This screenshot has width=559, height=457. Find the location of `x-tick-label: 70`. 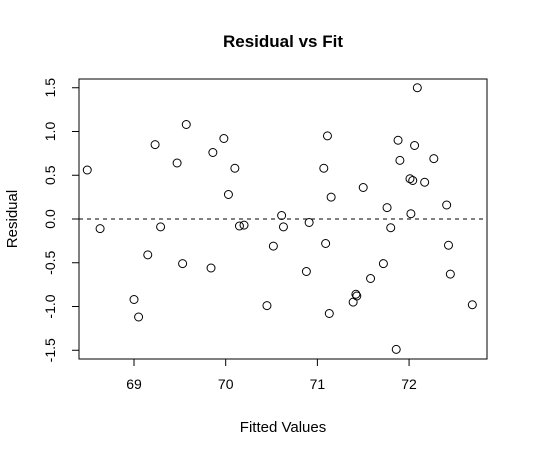

x-tick-label: 70 is located at coordinates (226, 384).